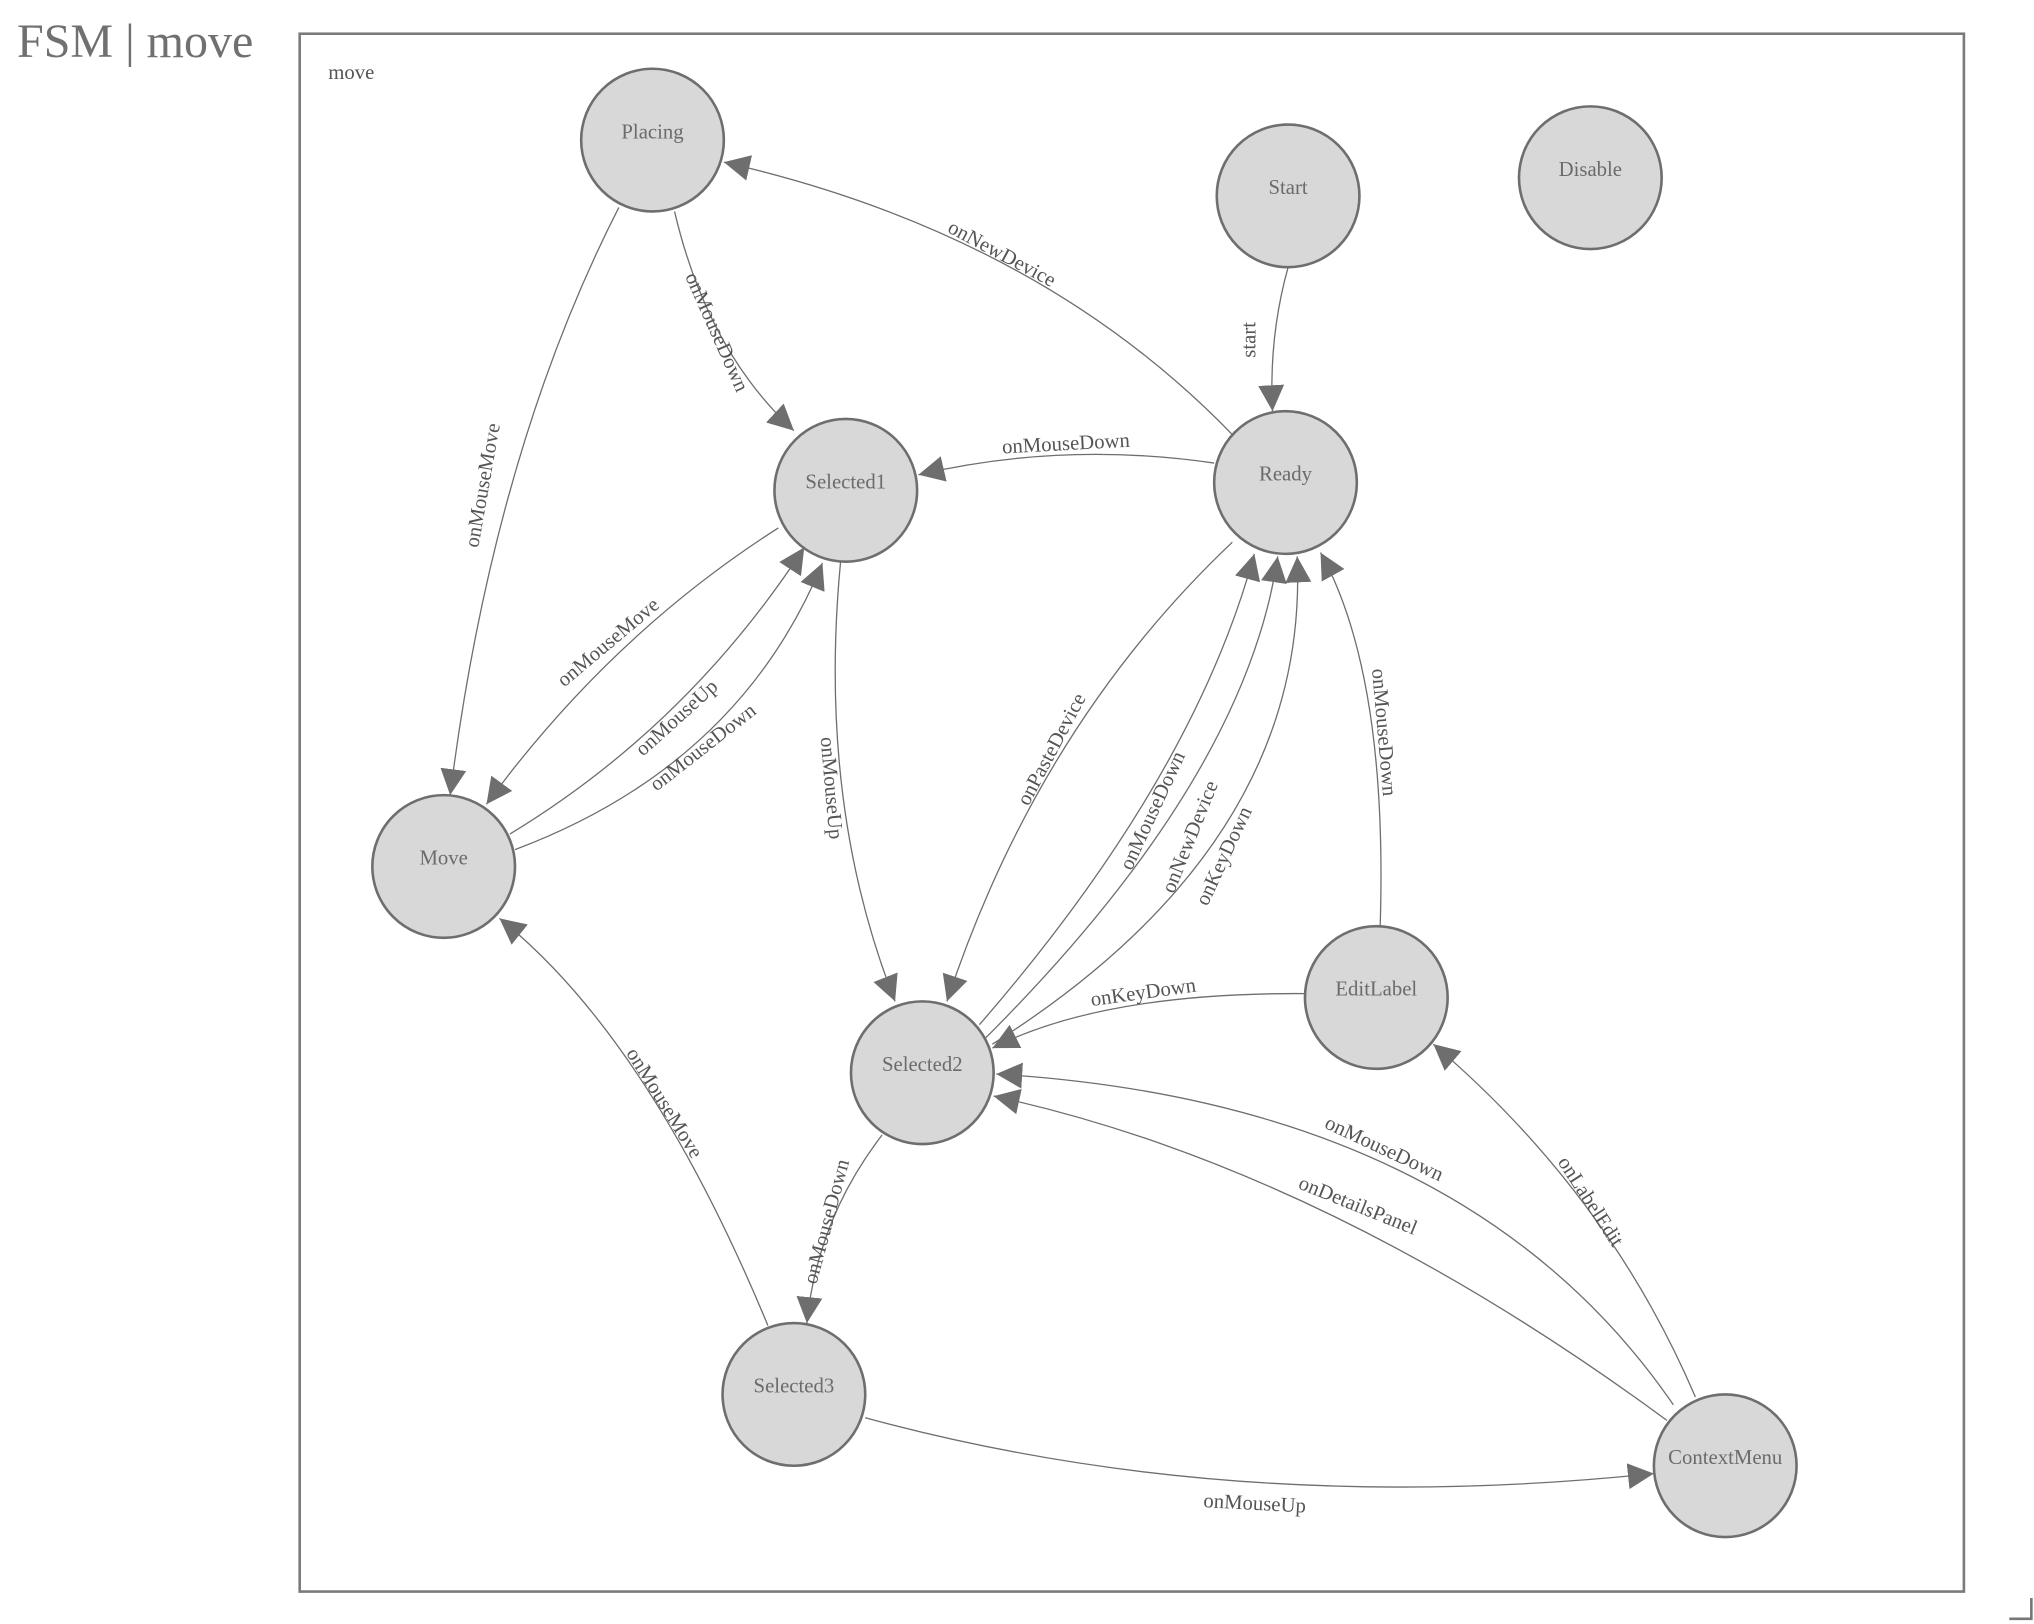 This screenshot has width=2034, height=1624. I want to click on state-selected2: Selected2, so click(922, 1073).